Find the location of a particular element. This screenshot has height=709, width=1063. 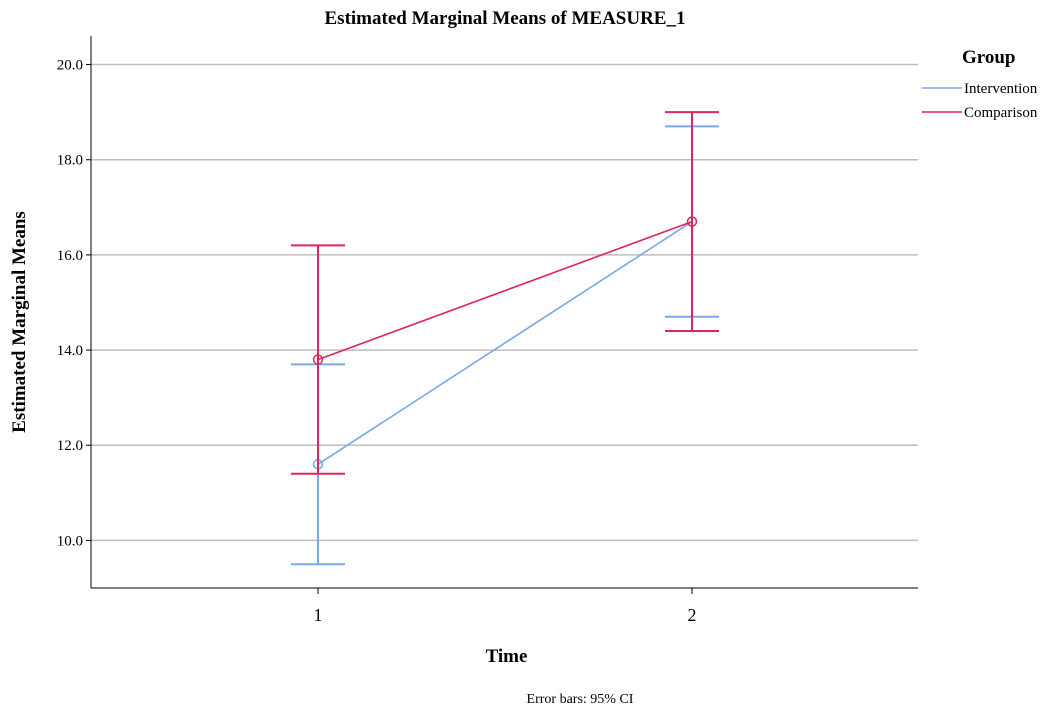

x-tick-label: 1 is located at coordinates (318, 615).